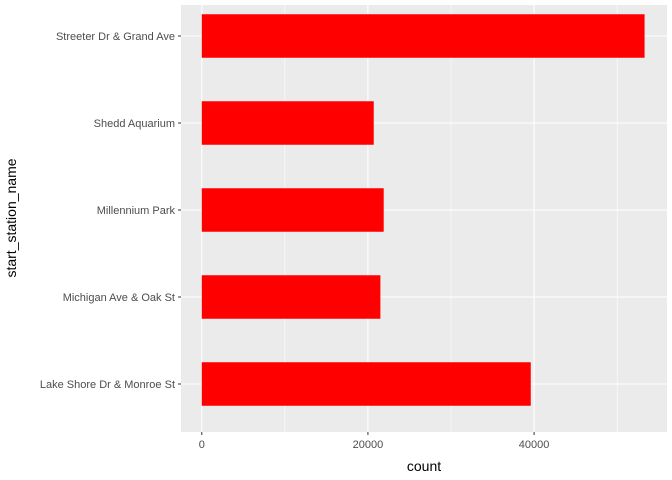 This screenshot has height=480, width=672. I want to click on y-tick-label: Lake Shore Dr & Monroe St, so click(107, 385).